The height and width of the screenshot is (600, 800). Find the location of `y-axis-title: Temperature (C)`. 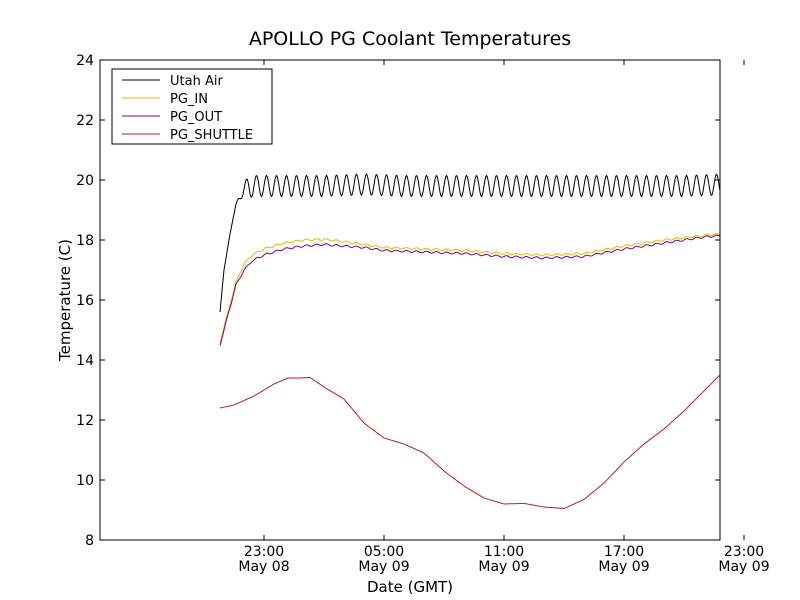

y-axis-title: Temperature (C) is located at coordinates (65, 300).